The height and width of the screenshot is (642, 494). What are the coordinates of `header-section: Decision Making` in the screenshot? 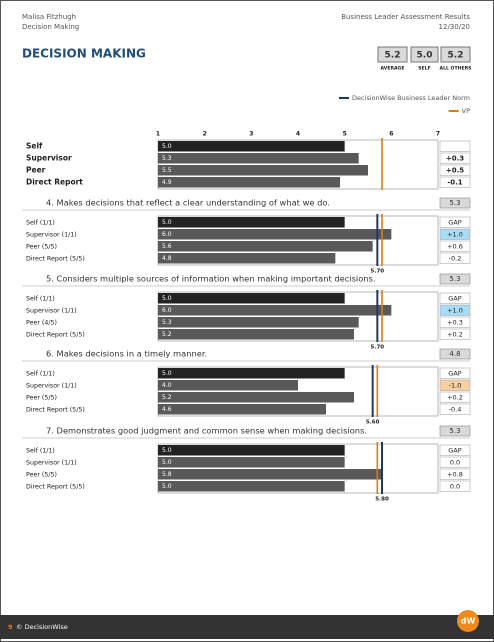 It's located at (50, 27).